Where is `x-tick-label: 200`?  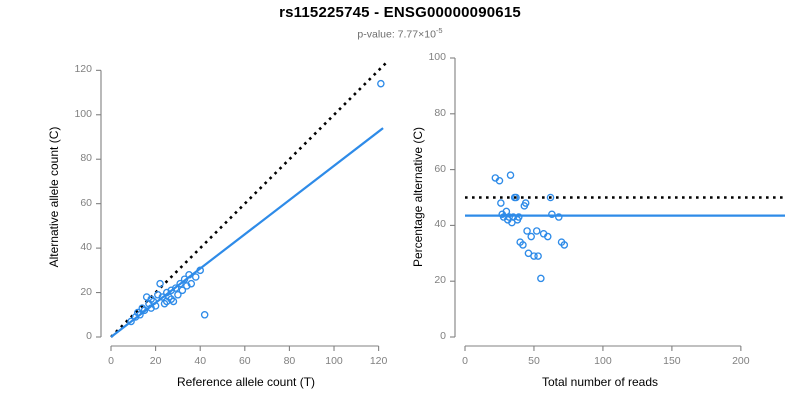 x-tick-label: 200 is located at coordinates (741, 361).